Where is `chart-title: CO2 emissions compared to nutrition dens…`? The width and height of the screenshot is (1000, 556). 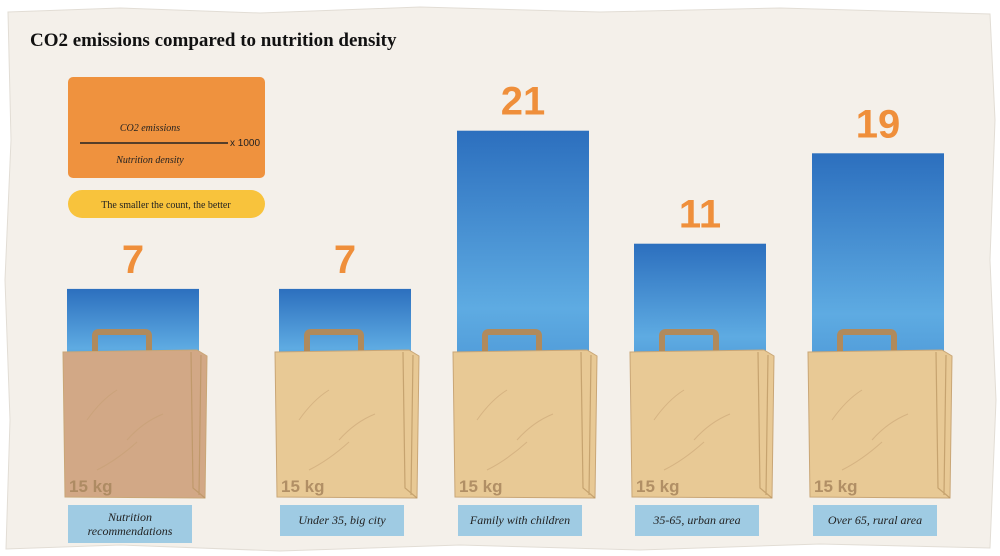 chart-title: CO2 emissions compared to nutrition dens… is located at coordinates (213, 40).